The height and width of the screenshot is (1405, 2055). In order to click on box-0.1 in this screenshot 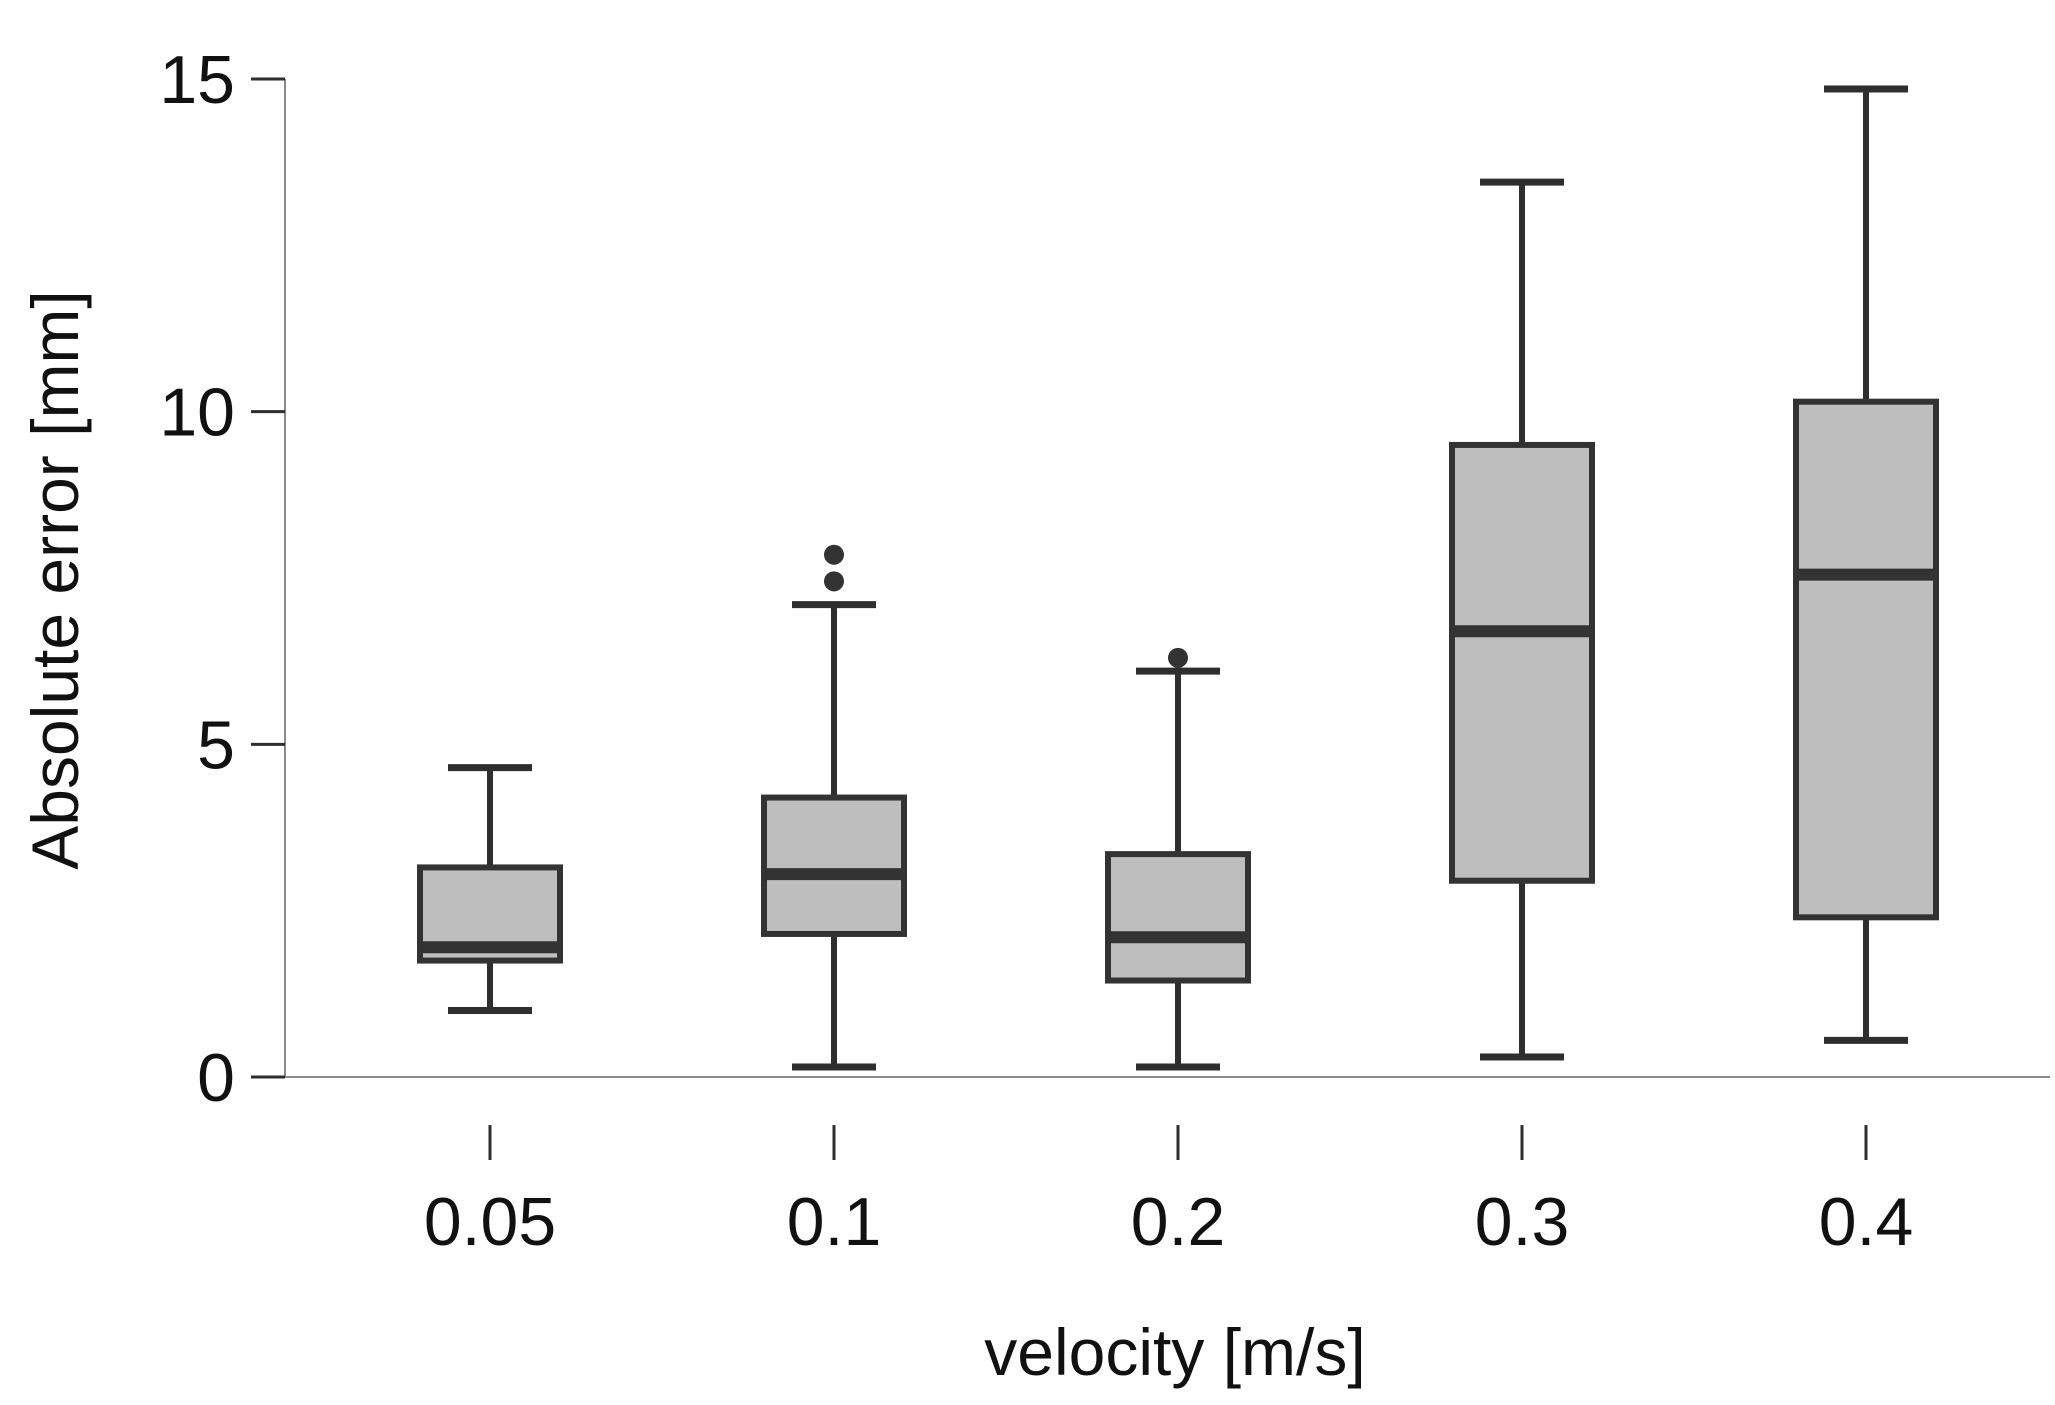, I will do `click(834, 807)`.